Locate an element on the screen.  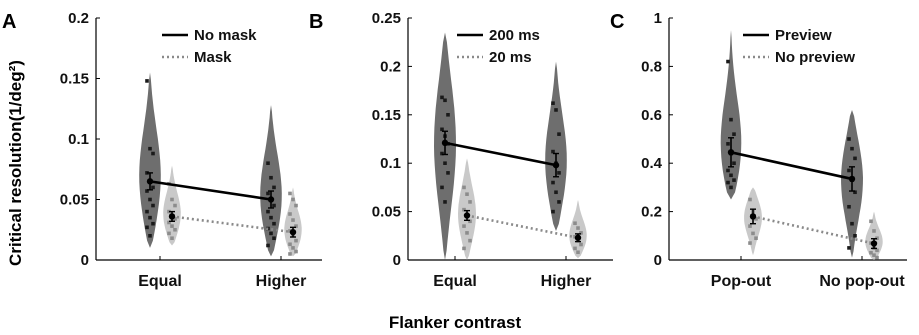
x-tick-label: No pop-out is located at coordinates (862, 281).